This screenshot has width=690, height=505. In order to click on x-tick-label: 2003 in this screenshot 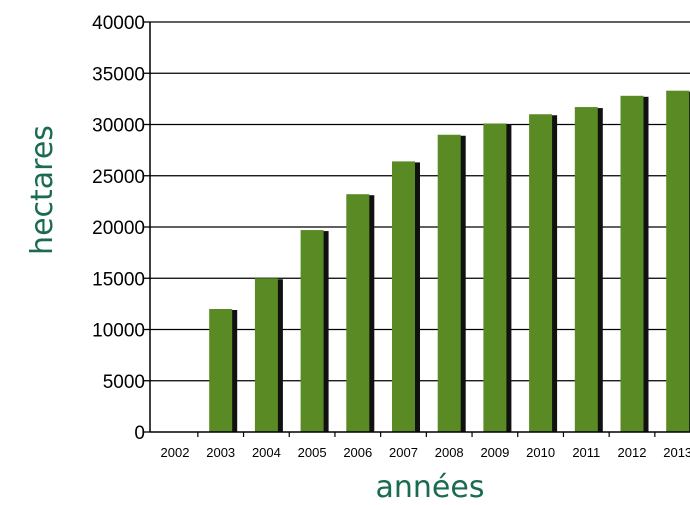, I will do `click(220, 452)`.